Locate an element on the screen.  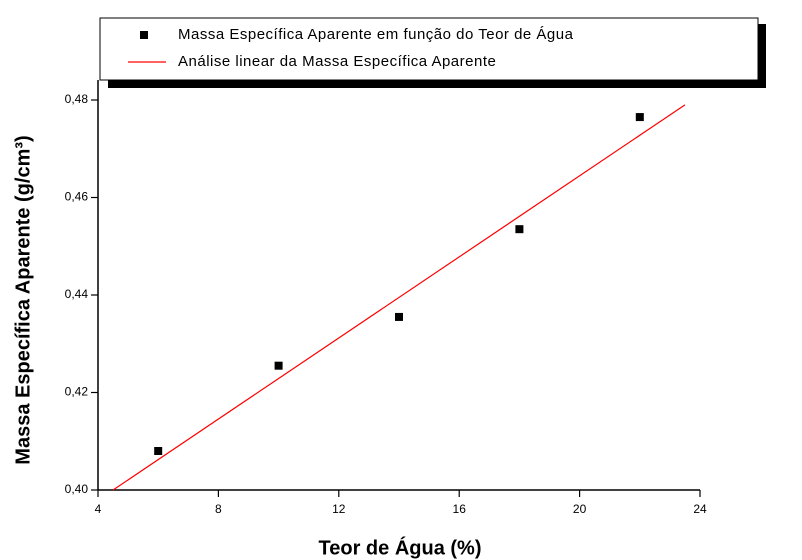
x-axis-title: Teor de Água (%) is located at coordinates (400, 547).